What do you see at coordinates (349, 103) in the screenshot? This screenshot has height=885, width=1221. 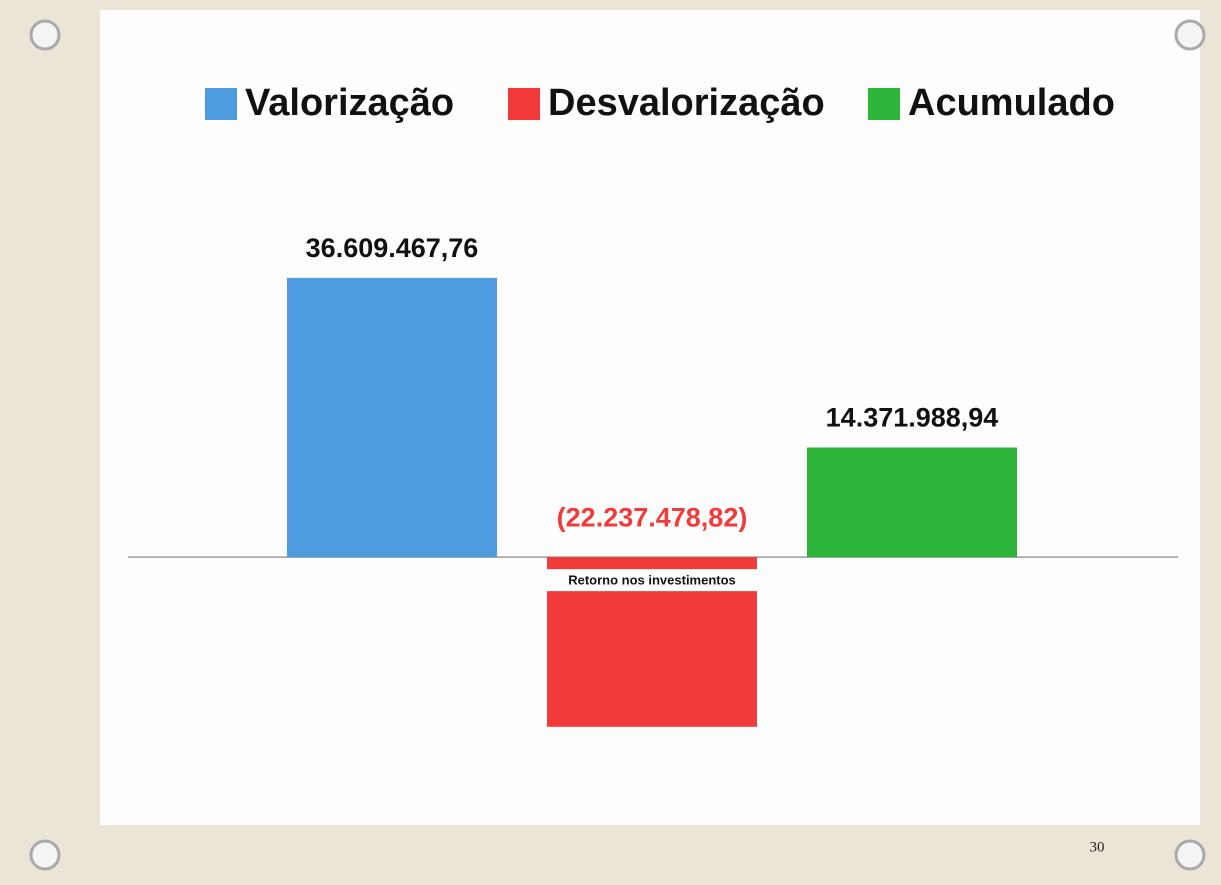 I see `legend-label: Valorização` at bounding box center [349, 103].